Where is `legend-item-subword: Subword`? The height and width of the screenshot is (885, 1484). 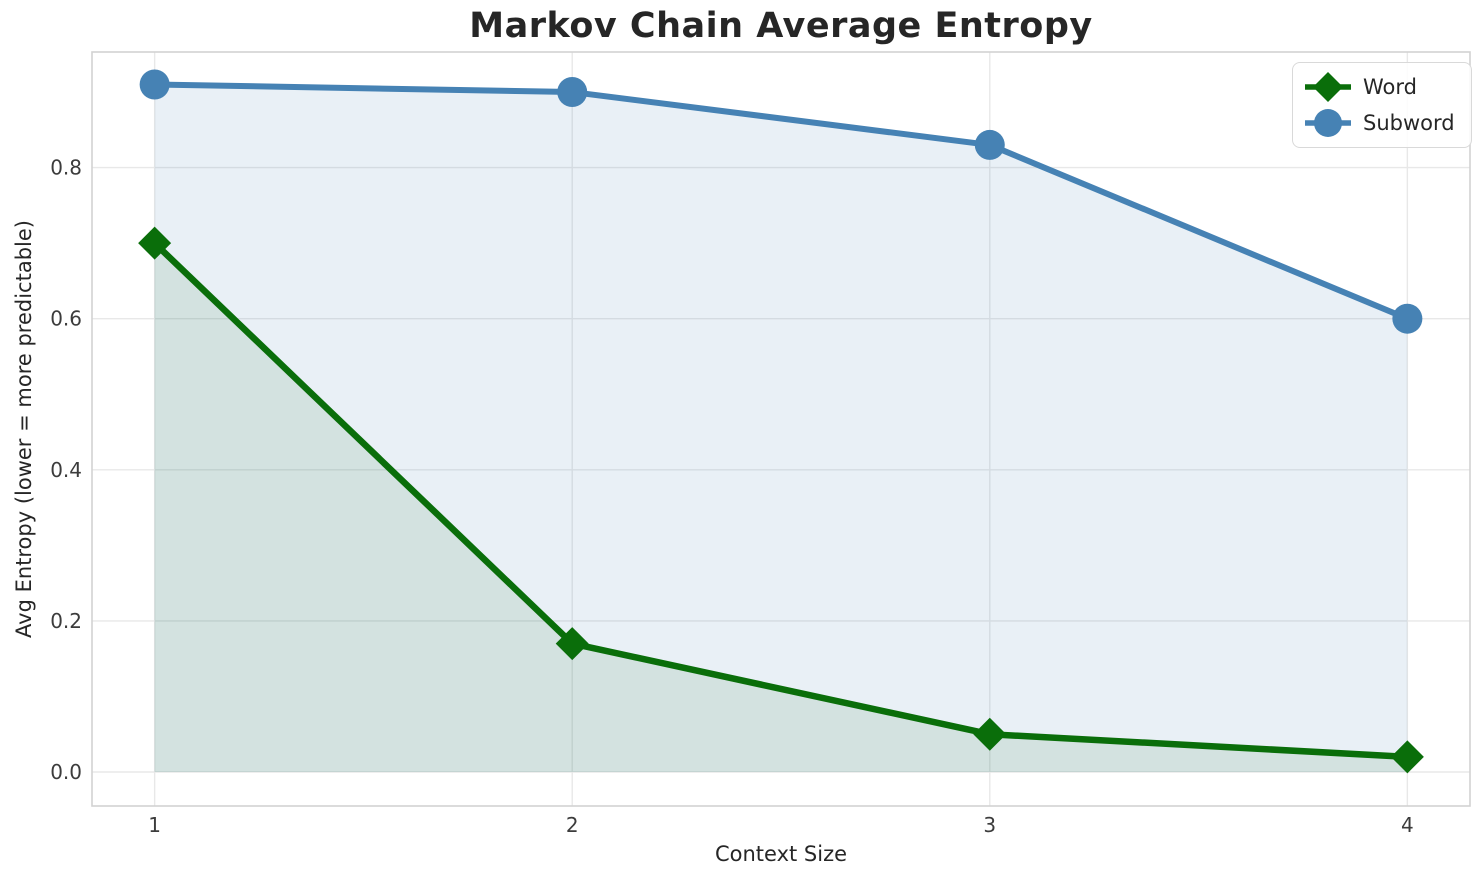
legend-item-subword: Subword is located at coordinates (1379, 123).